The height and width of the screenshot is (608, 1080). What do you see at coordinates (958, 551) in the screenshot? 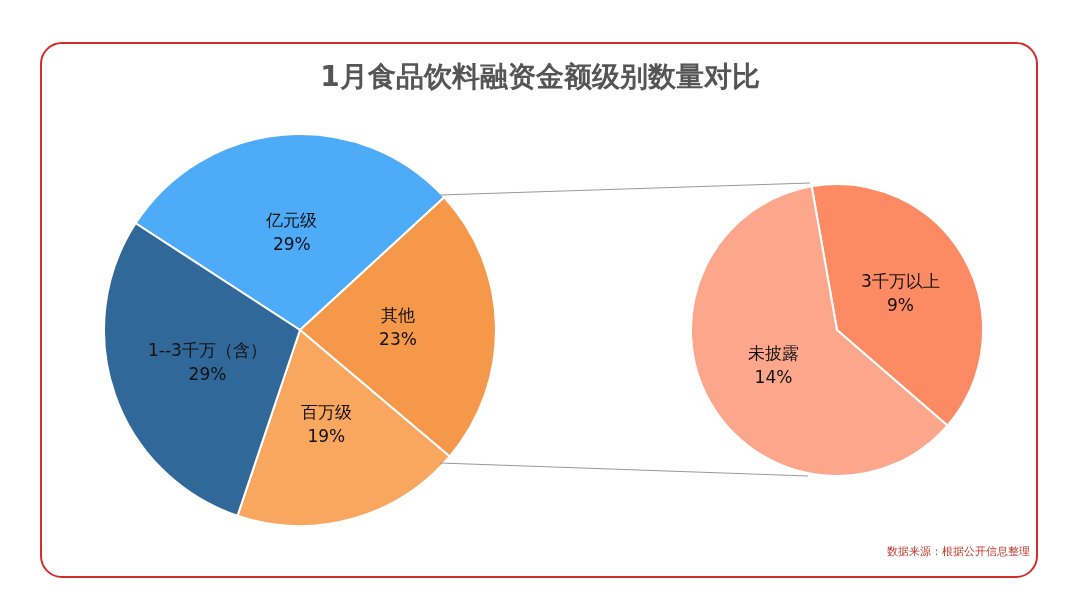
I see `source-note: 数据来源：根据公开信息整理` at bounding box center [958, 551].